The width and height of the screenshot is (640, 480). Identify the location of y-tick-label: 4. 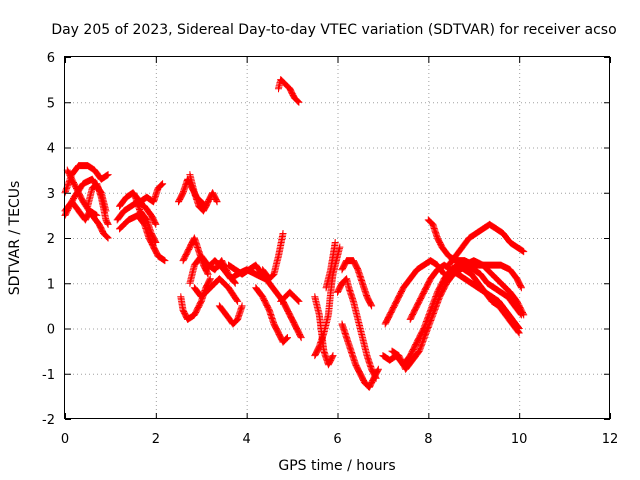
(51, 149).